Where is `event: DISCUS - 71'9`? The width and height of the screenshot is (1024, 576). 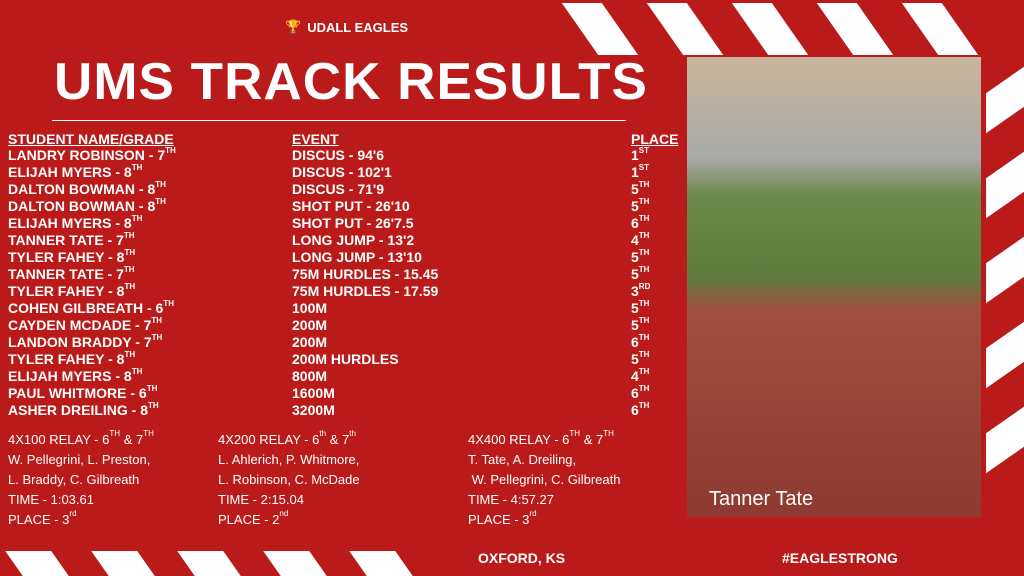 event: DISCUS - 71'9 is located at coordinates (338, 189).